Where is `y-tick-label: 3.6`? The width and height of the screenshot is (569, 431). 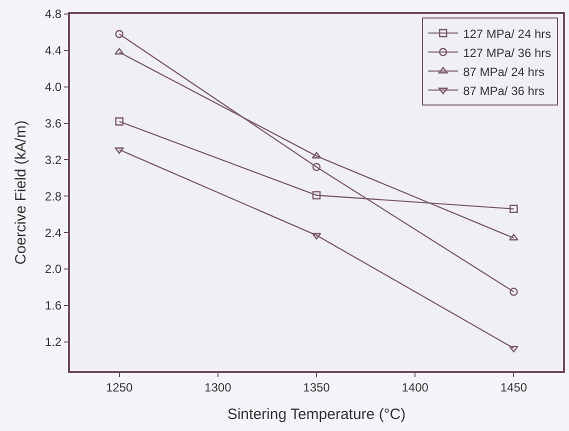
y-tick-label: 3.6 is located at coordinates (53, 123).